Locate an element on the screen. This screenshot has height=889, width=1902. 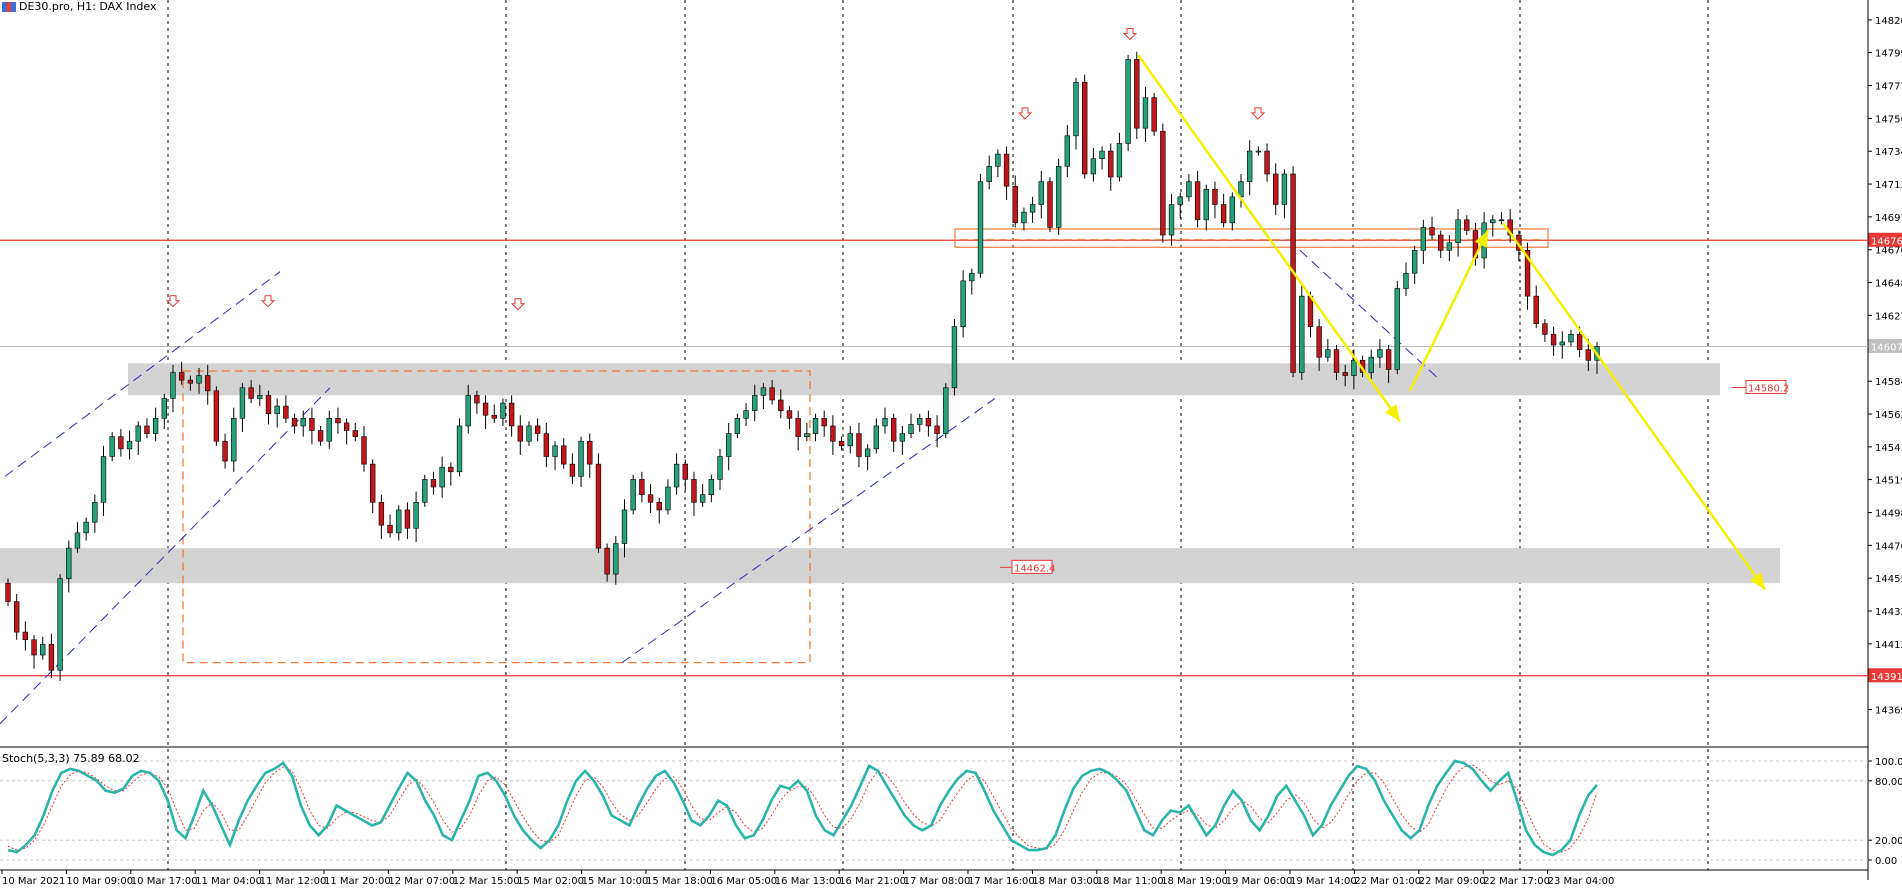
stoch-tick-label: 100.00 is located at coordinates (1888, 762).